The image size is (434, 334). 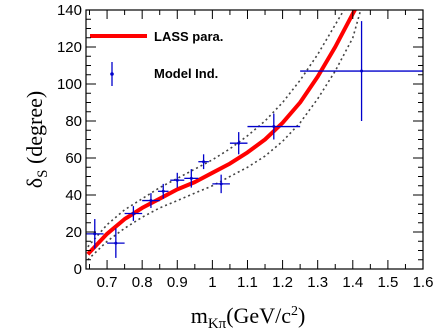 I want to click on x-tick-label: 0.8, so click(x=142, y=282).